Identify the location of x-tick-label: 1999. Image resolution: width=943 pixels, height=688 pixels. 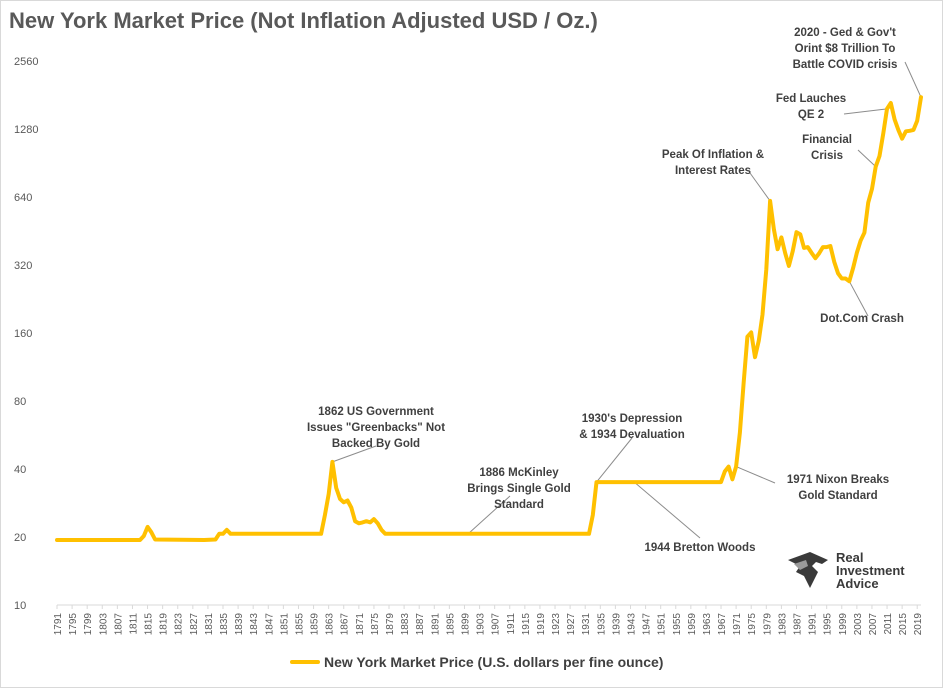
(843, 624).